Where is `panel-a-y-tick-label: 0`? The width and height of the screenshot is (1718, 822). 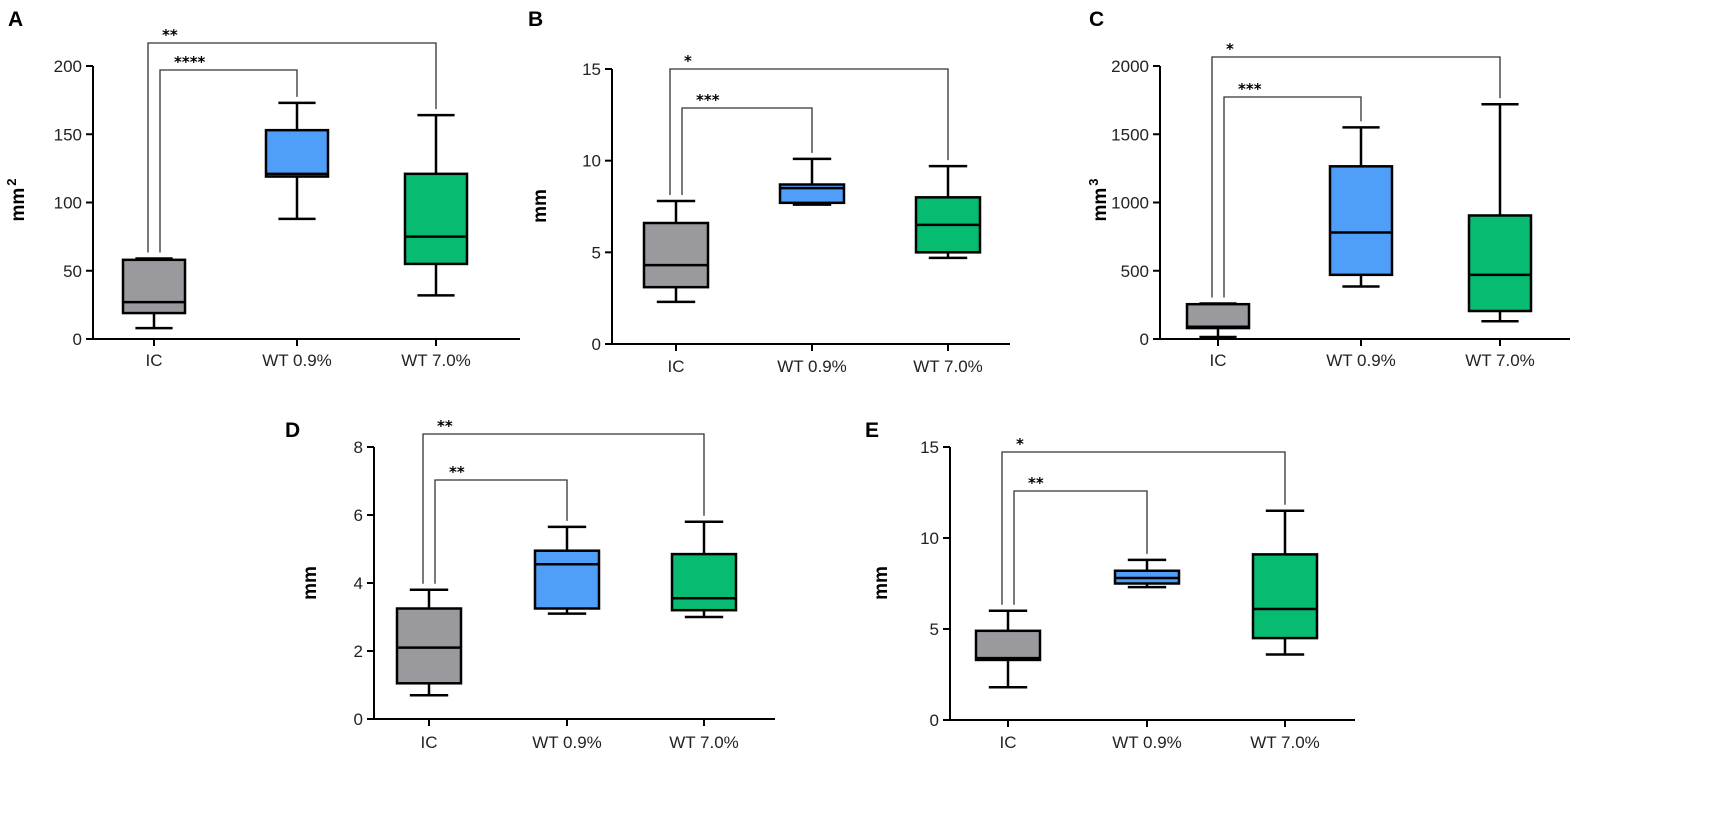
panel-a-y-tick-label: 0 is located at coordinates (77, 339).